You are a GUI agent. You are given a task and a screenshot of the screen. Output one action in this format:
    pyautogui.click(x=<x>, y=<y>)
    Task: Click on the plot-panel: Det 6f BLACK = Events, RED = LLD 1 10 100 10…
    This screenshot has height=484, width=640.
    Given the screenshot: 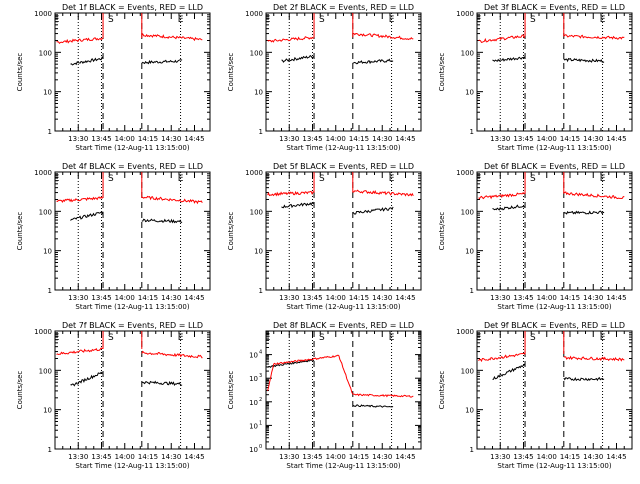 What is the action you would take?
    pyautogui.click(x=535, y=236)
    